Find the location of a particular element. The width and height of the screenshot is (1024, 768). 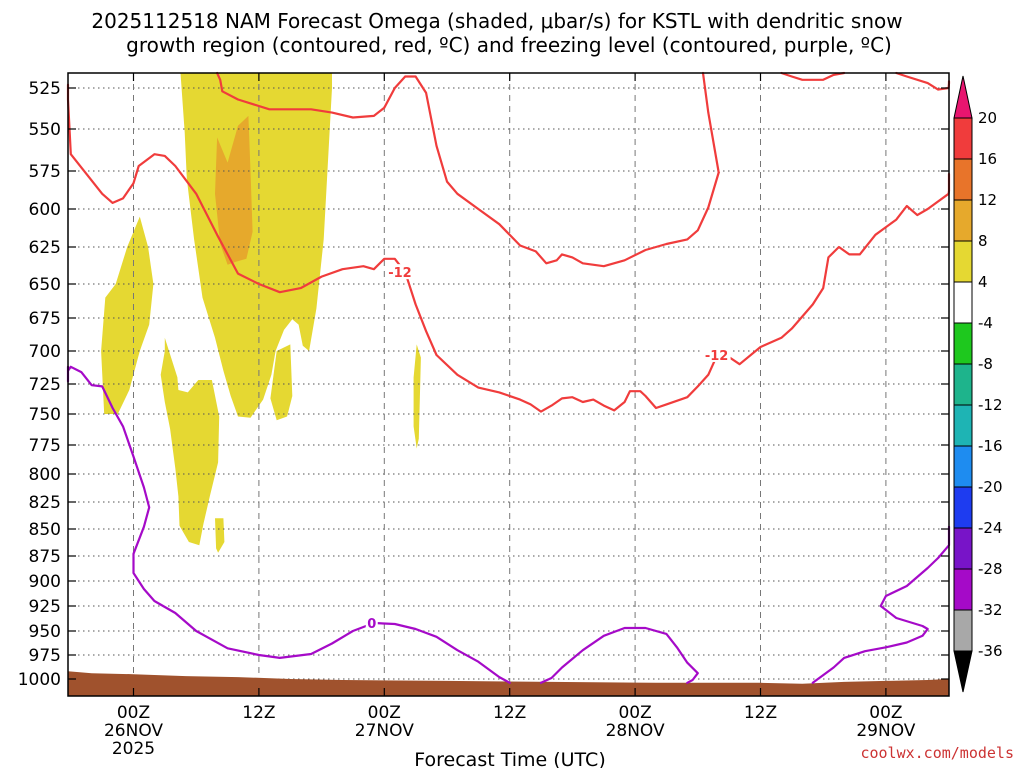

y-tick-label: 900 is located at coordinates (45, 582).